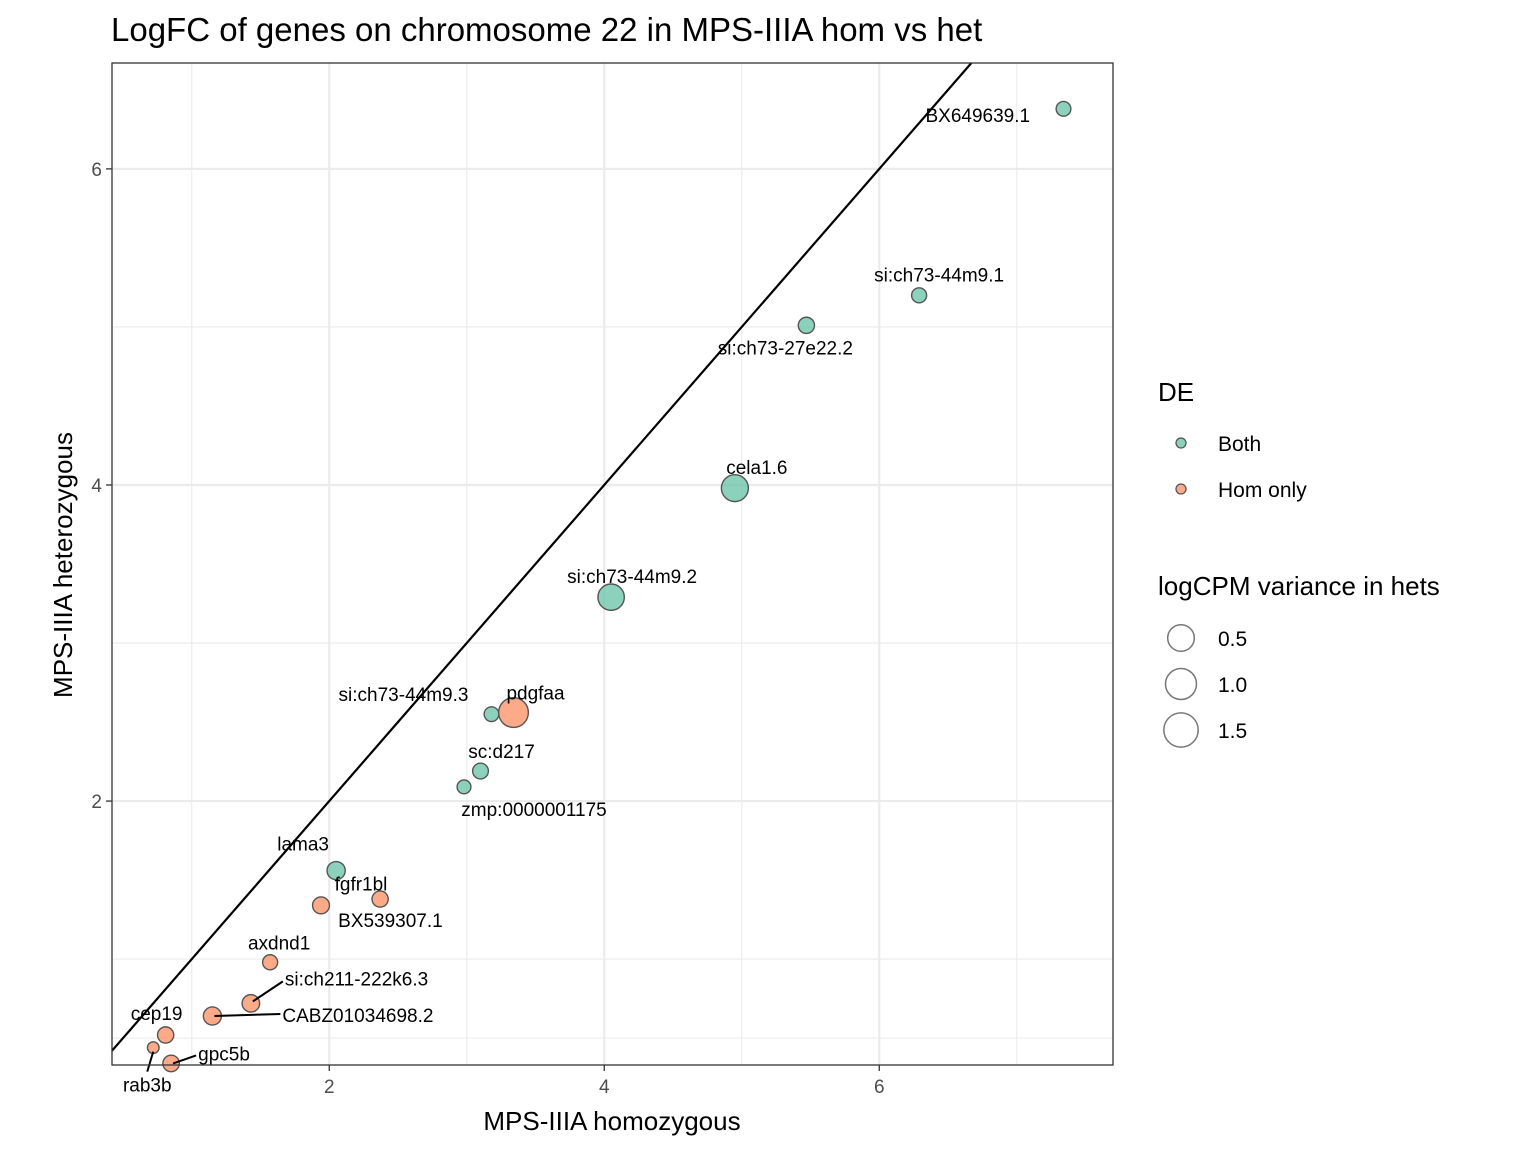 The height and width of the screenshot is (1152, 1536). Describe the element at coordinates (279, 943) in the screenshot. I see `point-label: axdnd1` at that location.